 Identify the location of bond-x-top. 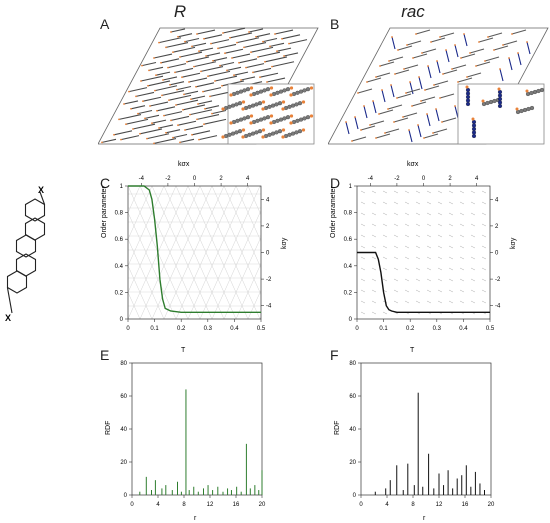
(42, 198).